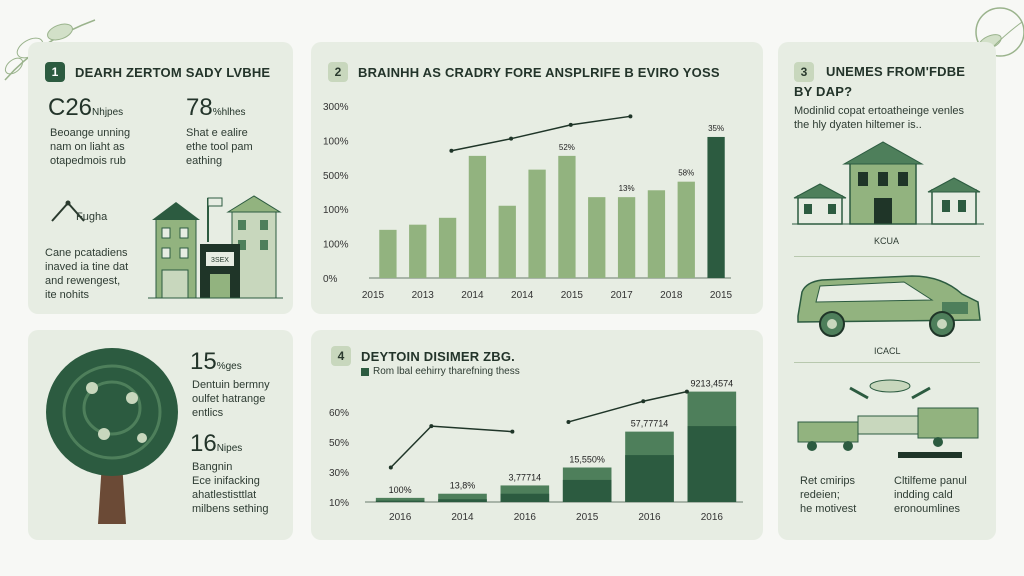 This screenshot has height=576, width=1024. What do you see at coordinates (804, 72) in the screenshot?
I see `panel-number: 3` at bounding box center [804, 72].